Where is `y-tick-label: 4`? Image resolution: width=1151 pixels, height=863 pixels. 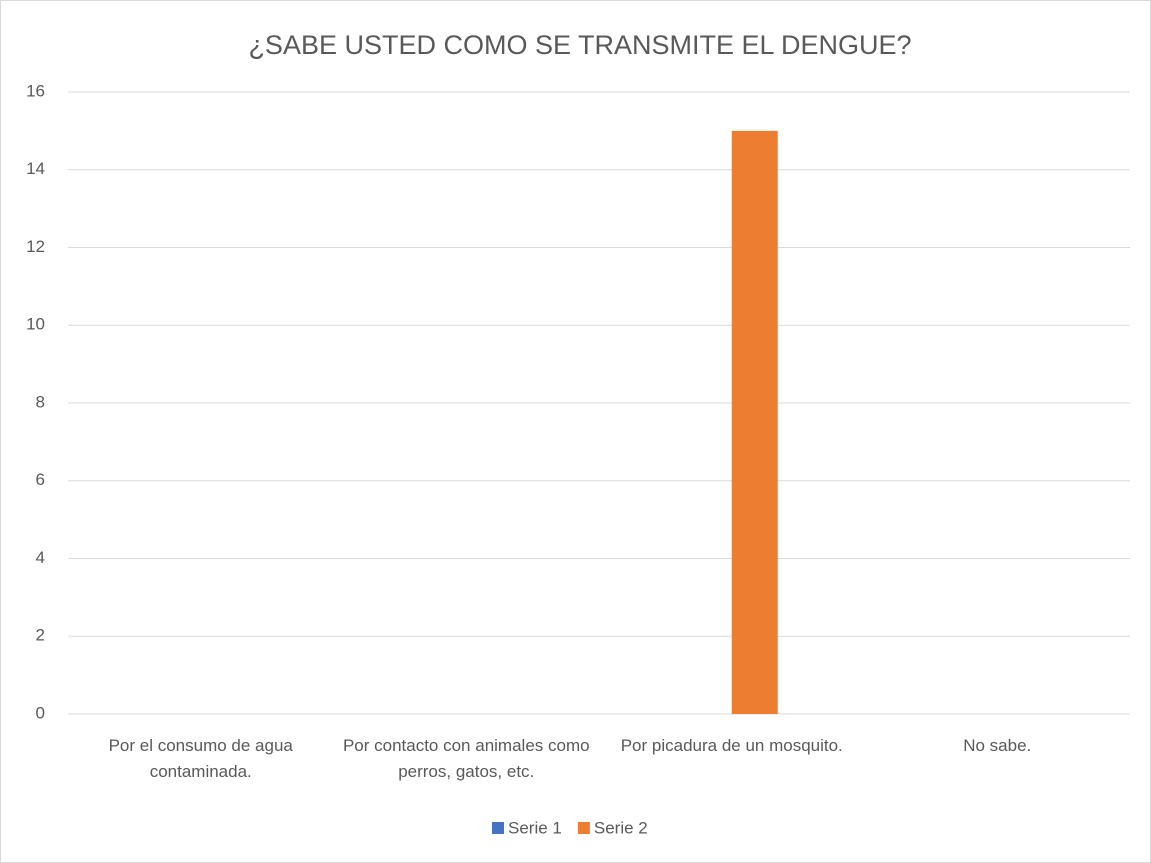
y-tick-label: 4 is located at coordinates (40, 557).